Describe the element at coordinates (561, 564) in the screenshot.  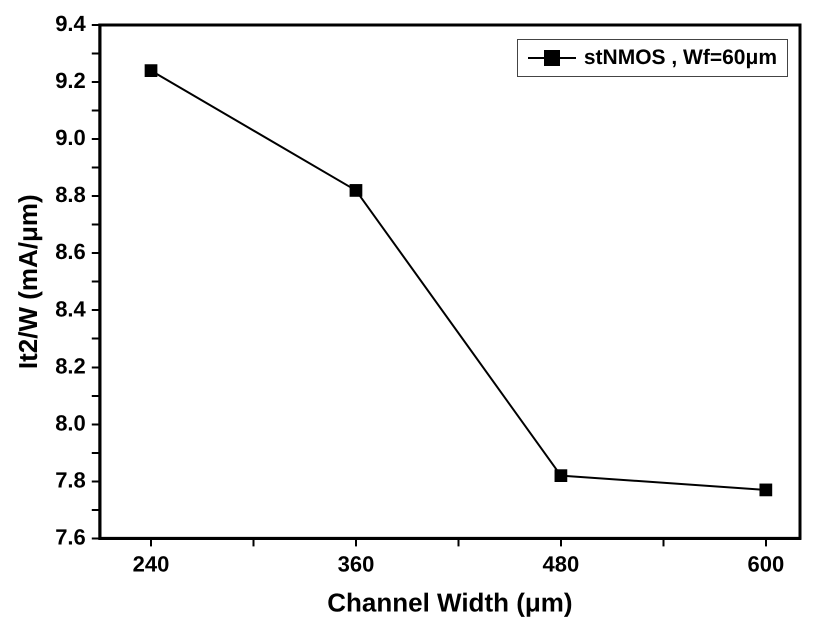
I see `x-tick-label: 480` at that location.